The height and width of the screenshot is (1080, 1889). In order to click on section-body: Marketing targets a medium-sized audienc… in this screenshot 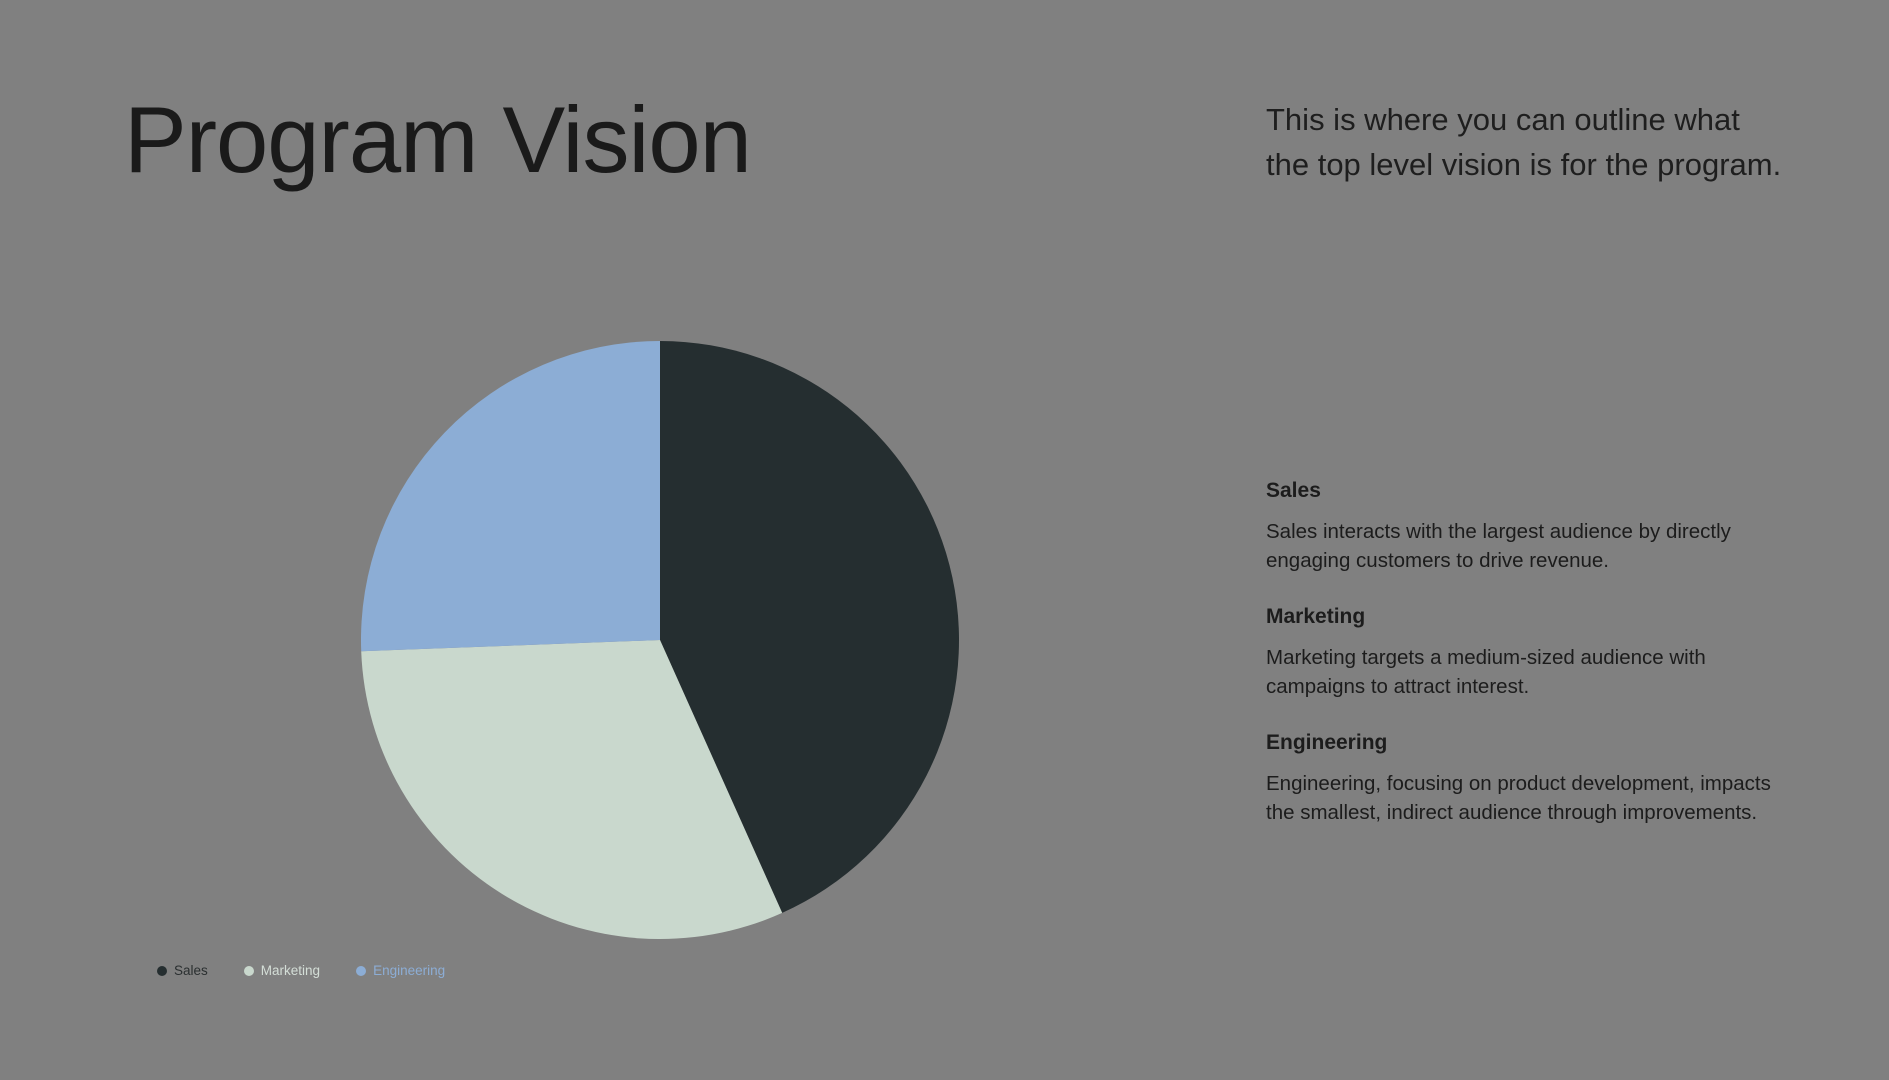, I will do `click(1486, 672)`.